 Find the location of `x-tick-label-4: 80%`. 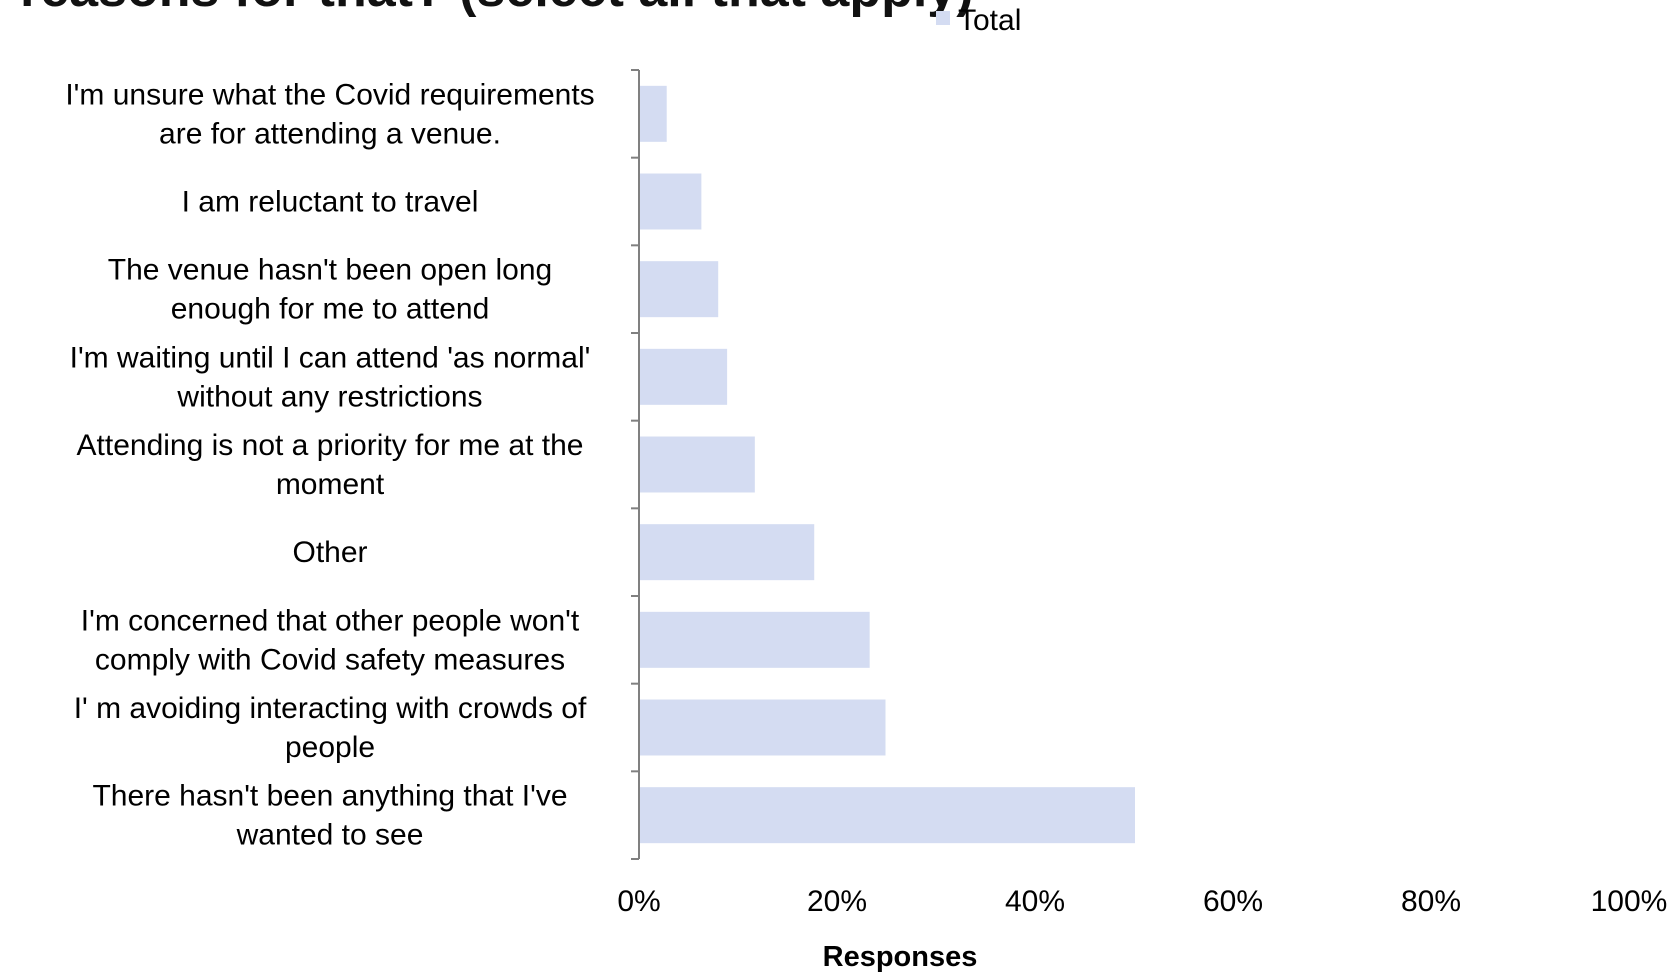

x-tick-label-4: 80% is located at coordinates (1431, 901).